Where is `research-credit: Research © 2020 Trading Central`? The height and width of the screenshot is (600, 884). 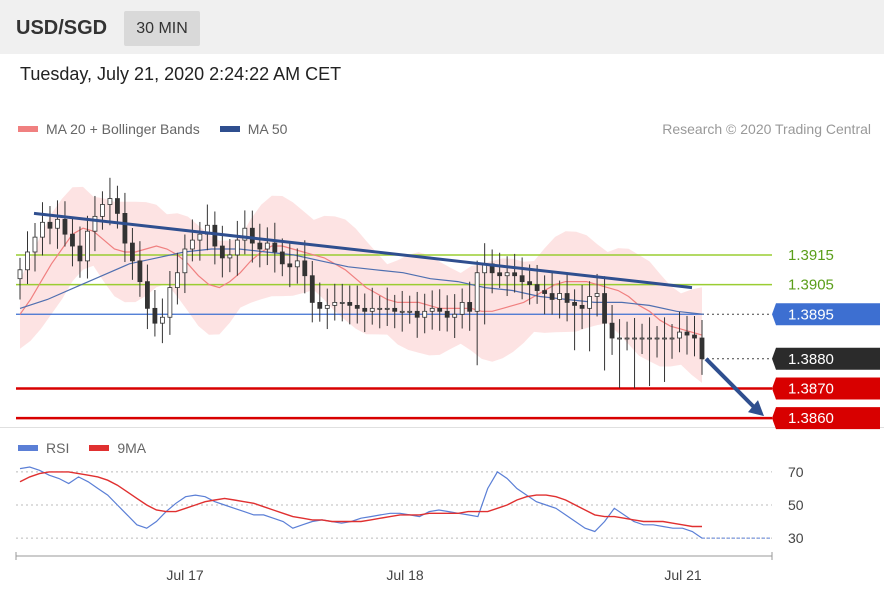 research-credit: Research © 2020 Trading Central is located at coordinates (766, 129).